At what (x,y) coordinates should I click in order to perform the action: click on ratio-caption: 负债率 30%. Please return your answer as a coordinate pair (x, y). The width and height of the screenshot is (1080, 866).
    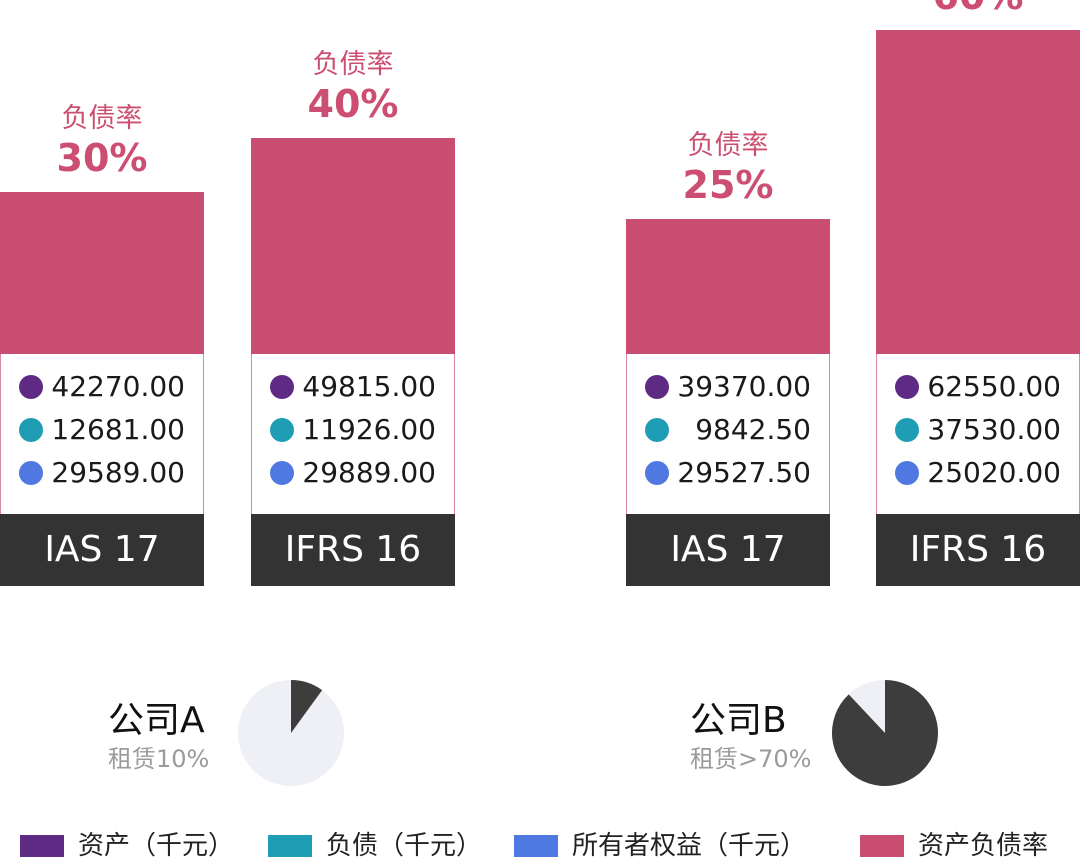
    Looking at the image, I should click on (102, 141).